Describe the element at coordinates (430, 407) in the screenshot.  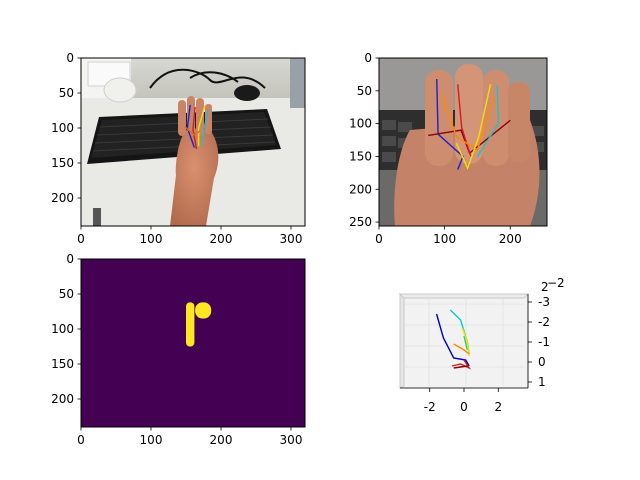
I see `x-tick-label: -2` at that location.